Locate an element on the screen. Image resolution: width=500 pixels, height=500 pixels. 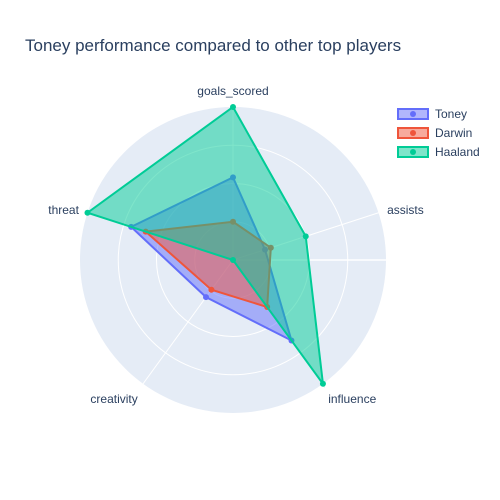
legend-marker-toney is located at coordinates (413, 114).